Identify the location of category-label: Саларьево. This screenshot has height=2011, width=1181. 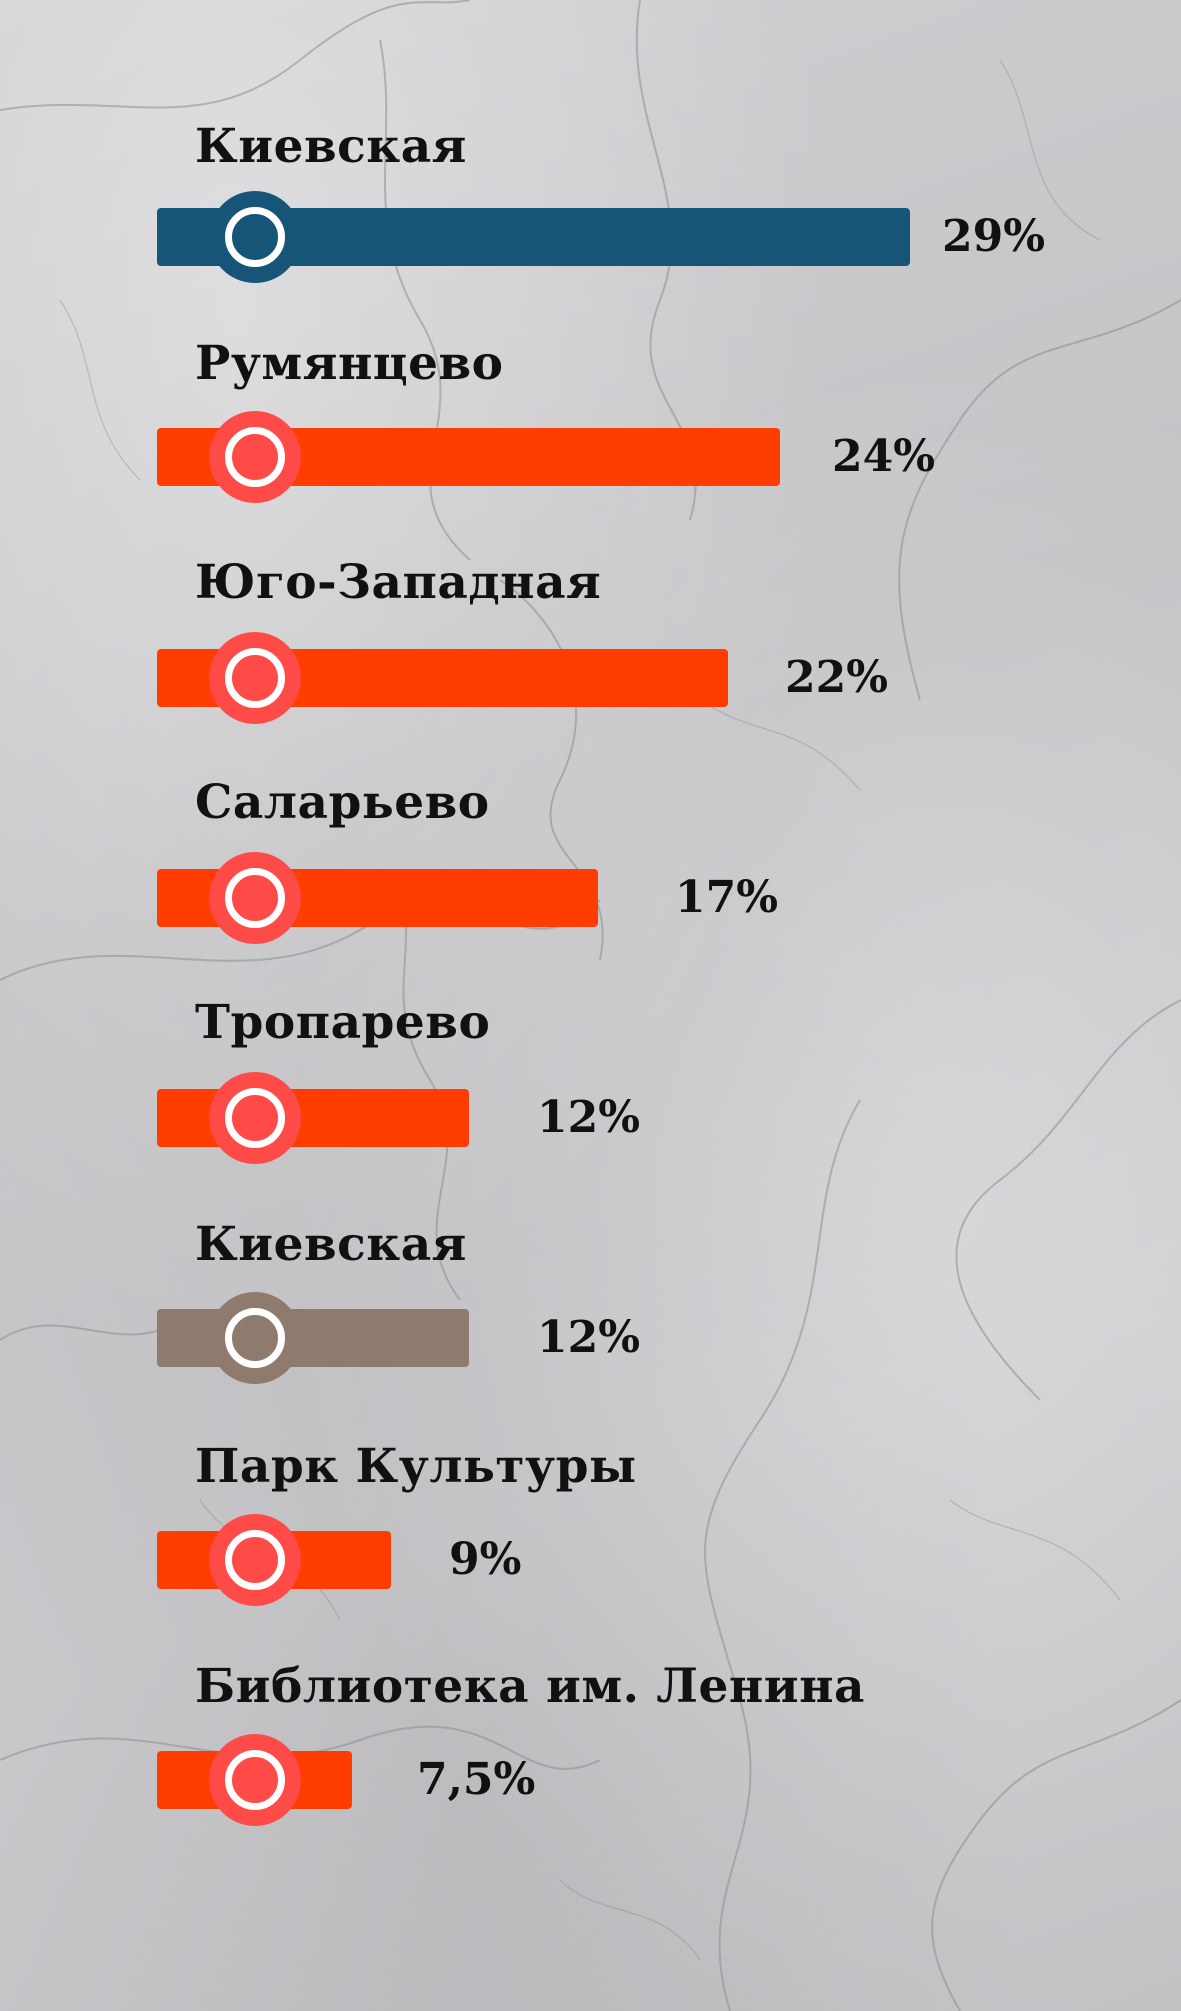
(342, 802).